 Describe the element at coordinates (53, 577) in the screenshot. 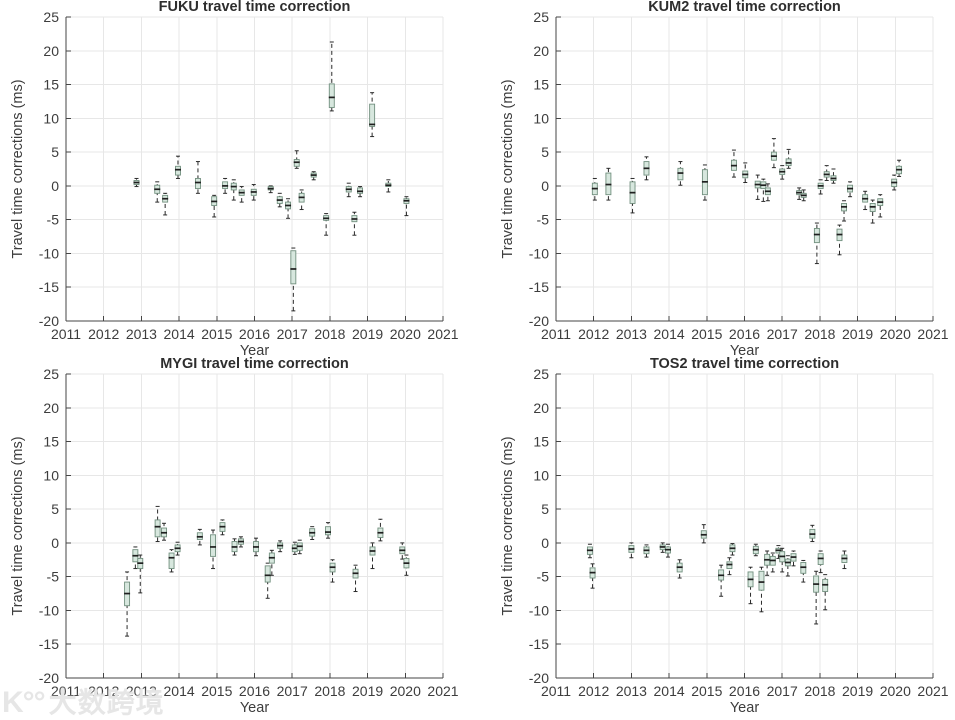

I see `y-tick-label: -5` at that location.